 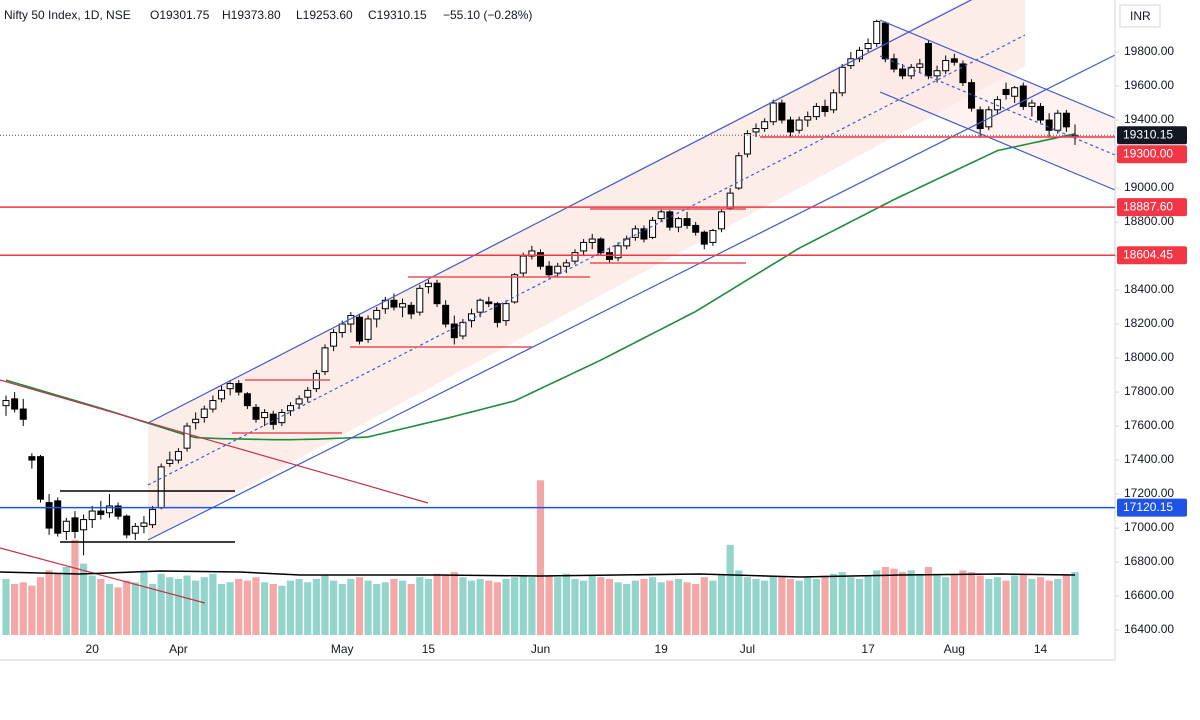 I want to click on x-tick-label: 15, so click(x=429, y=649).